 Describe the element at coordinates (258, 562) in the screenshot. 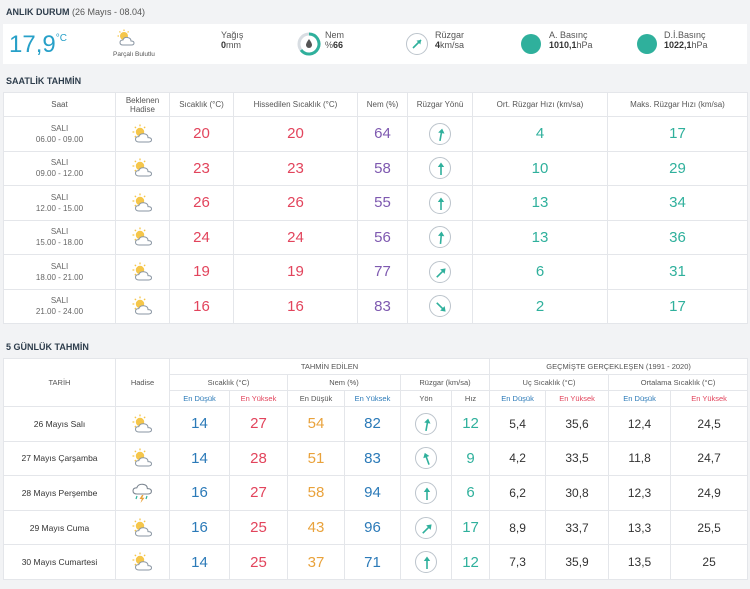

I see `max-temp-value: 25` at that location.